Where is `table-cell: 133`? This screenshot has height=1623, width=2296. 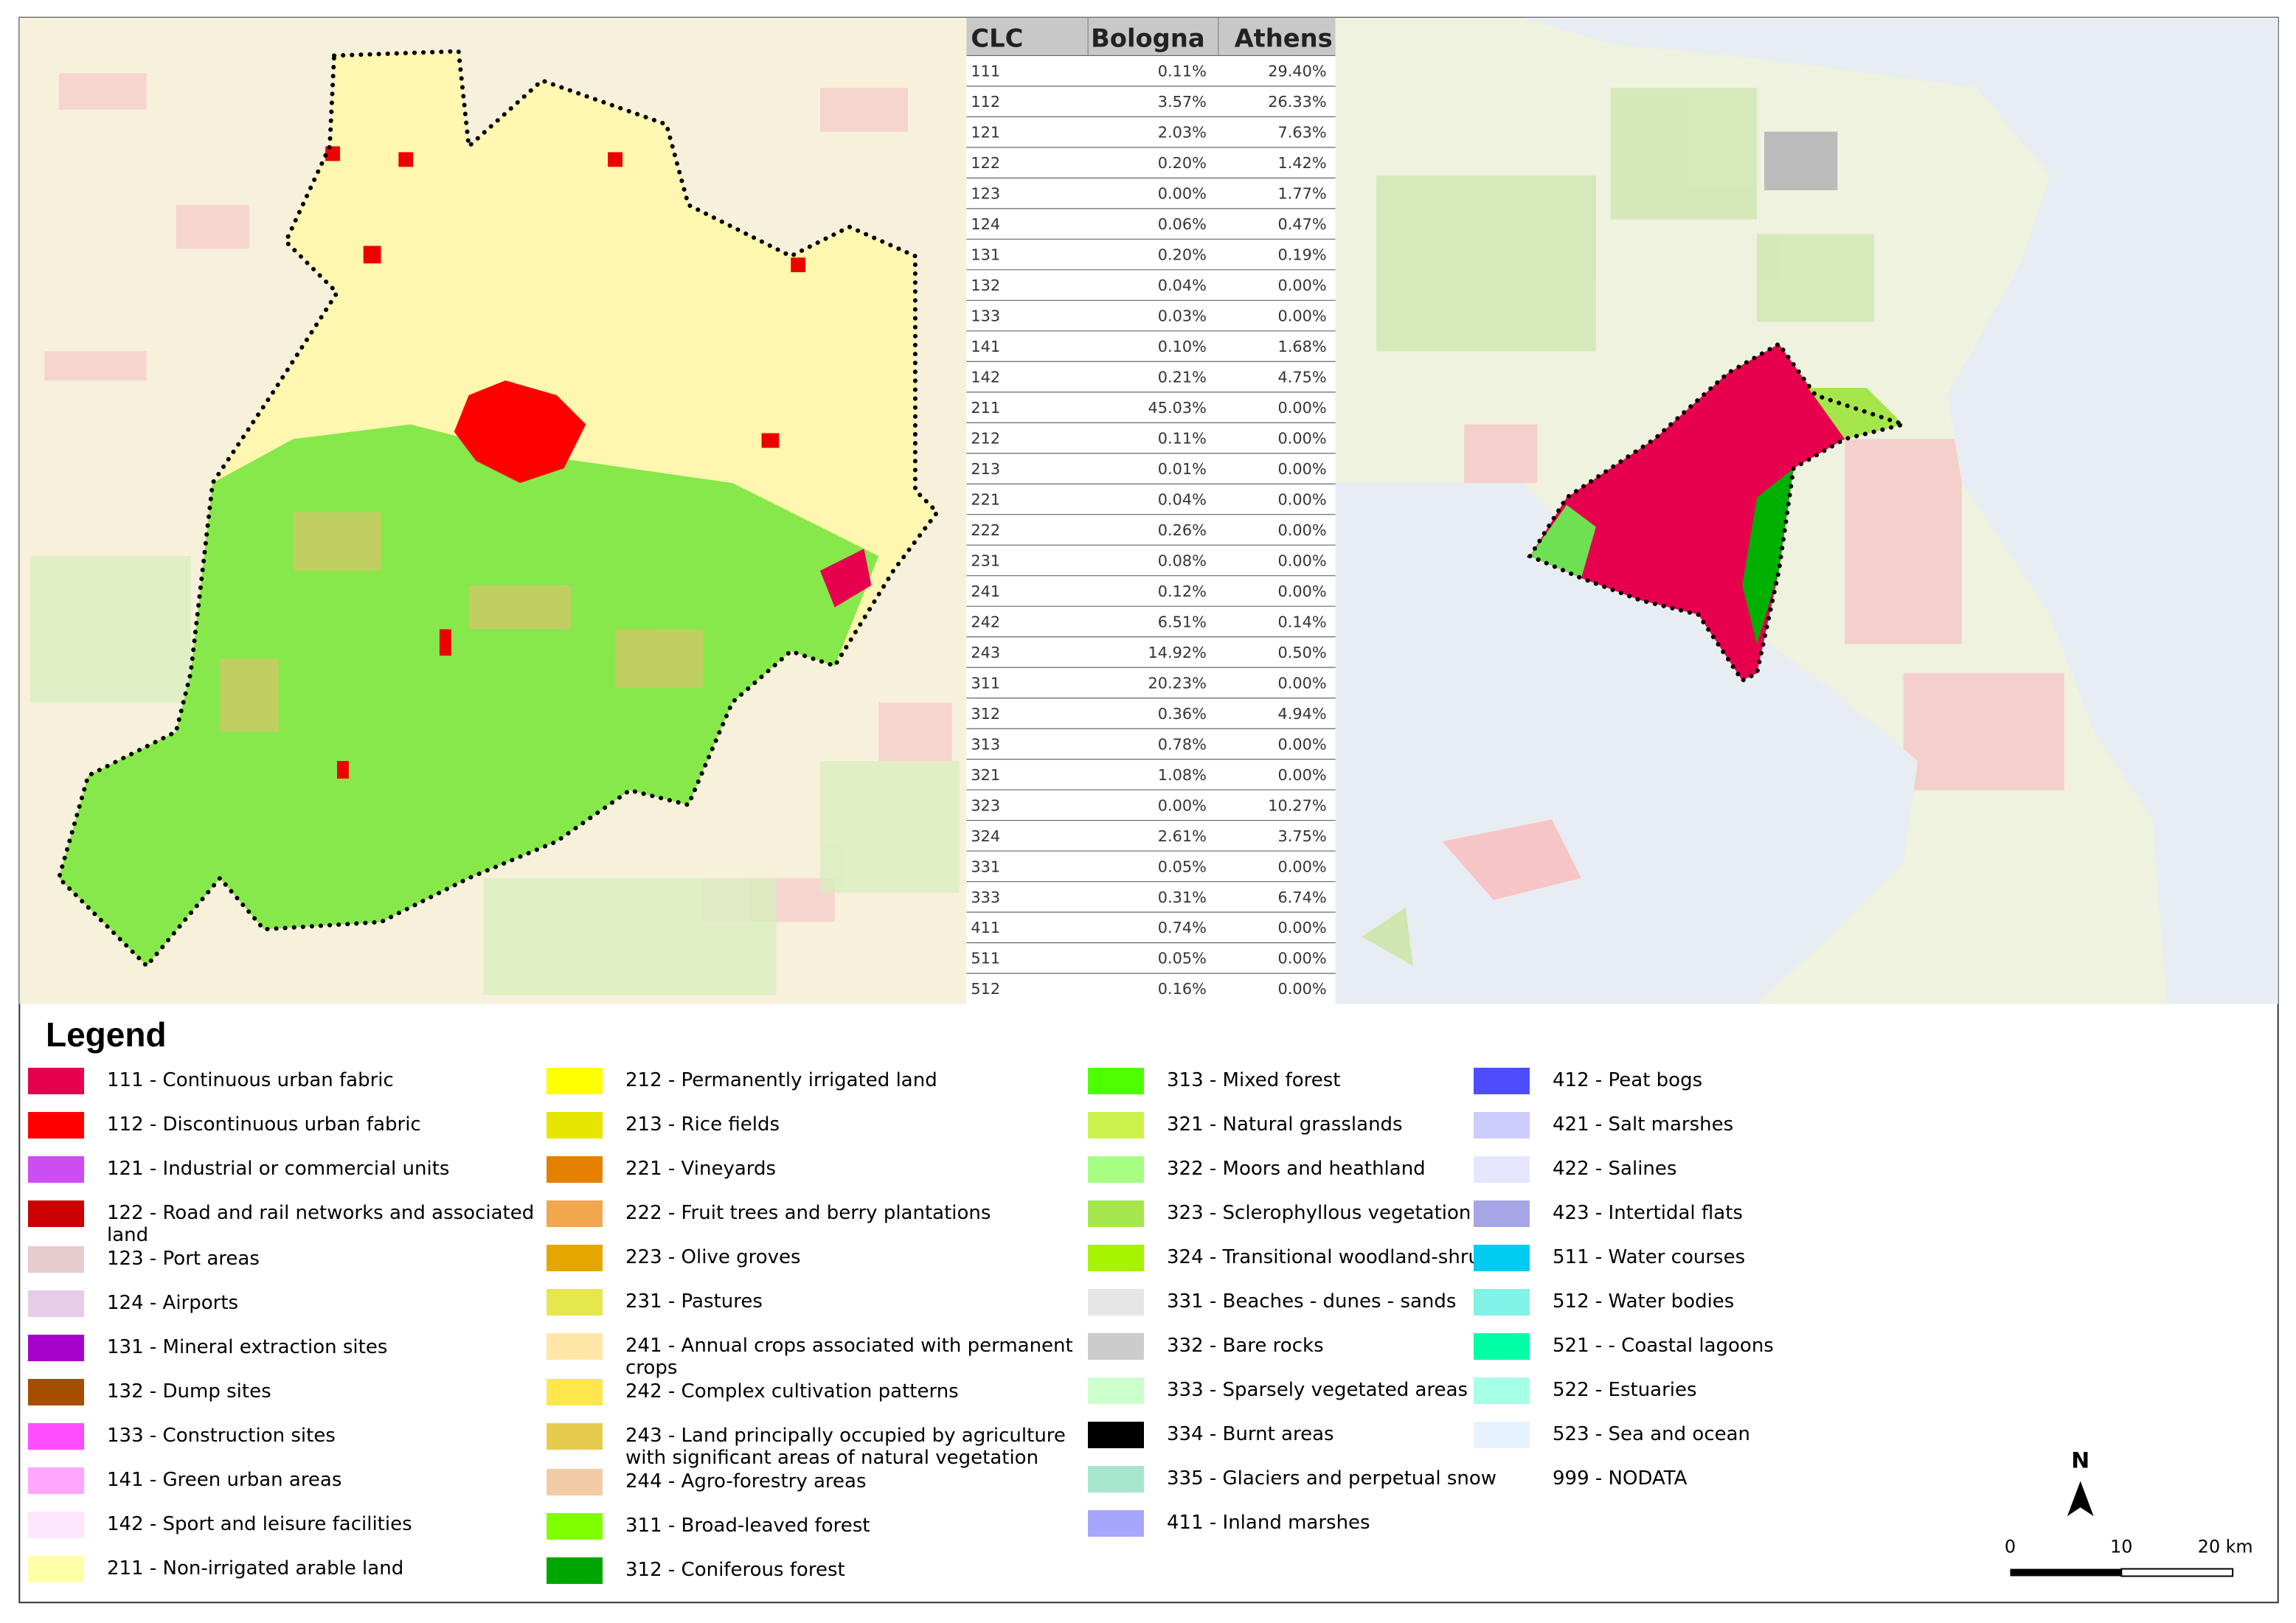
table-cell: 133 is located at coordinates (985, 316).